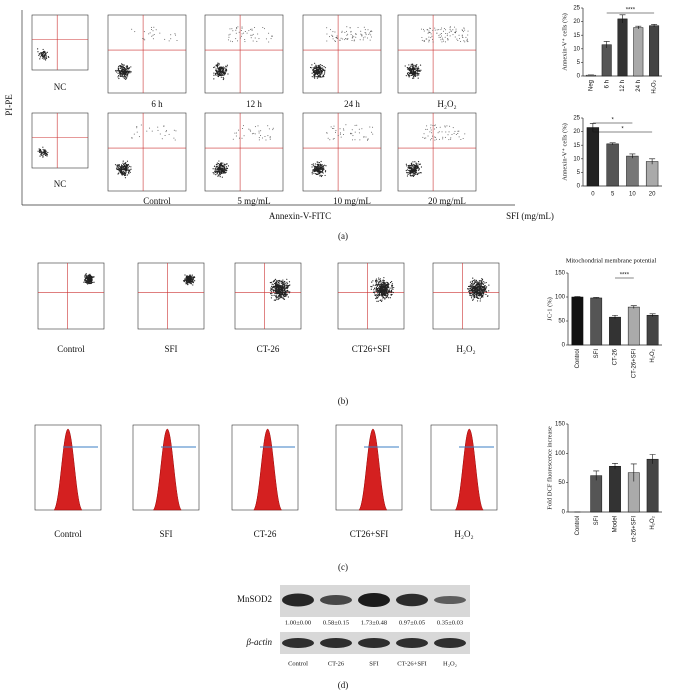 The width and height of the screenshot is (686, 693). I want to click on blot-band, so click(450, 600).